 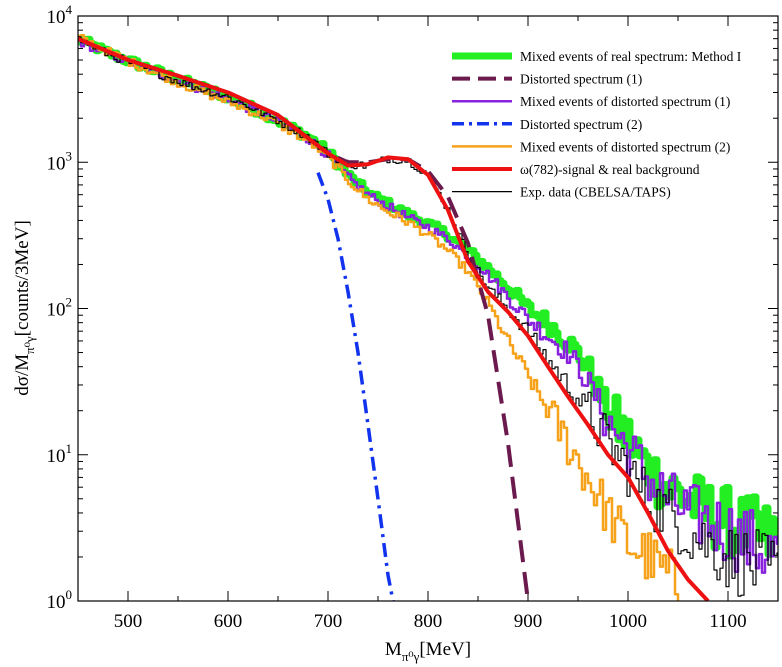 I want to click on x-tick-label: 1100, so click(x=727, y=621).